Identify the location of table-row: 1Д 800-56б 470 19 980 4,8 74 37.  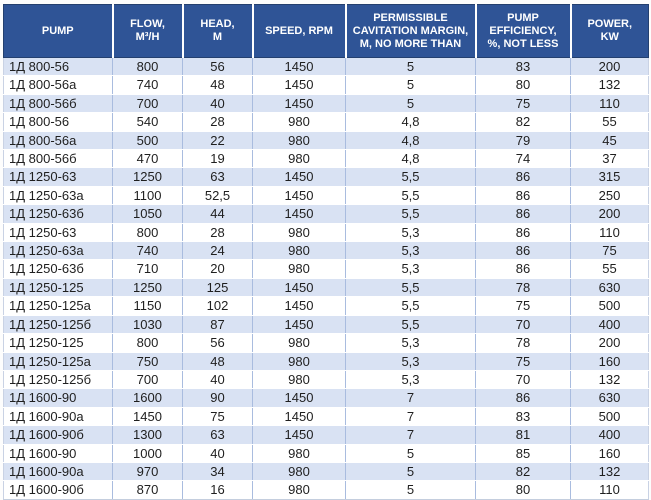
(326, 159).